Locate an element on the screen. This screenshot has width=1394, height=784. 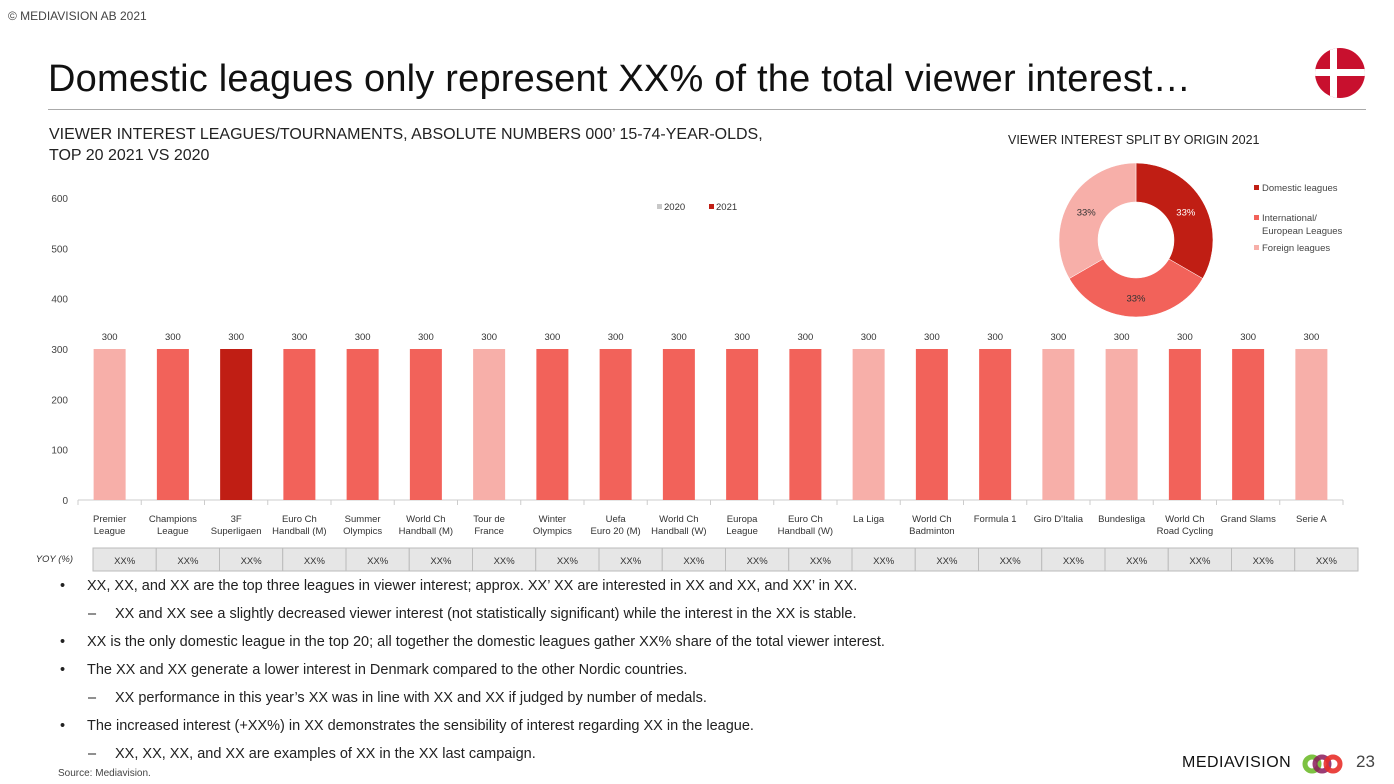
x-category-label: Grand Slams is located at coordinates (1248, 519).